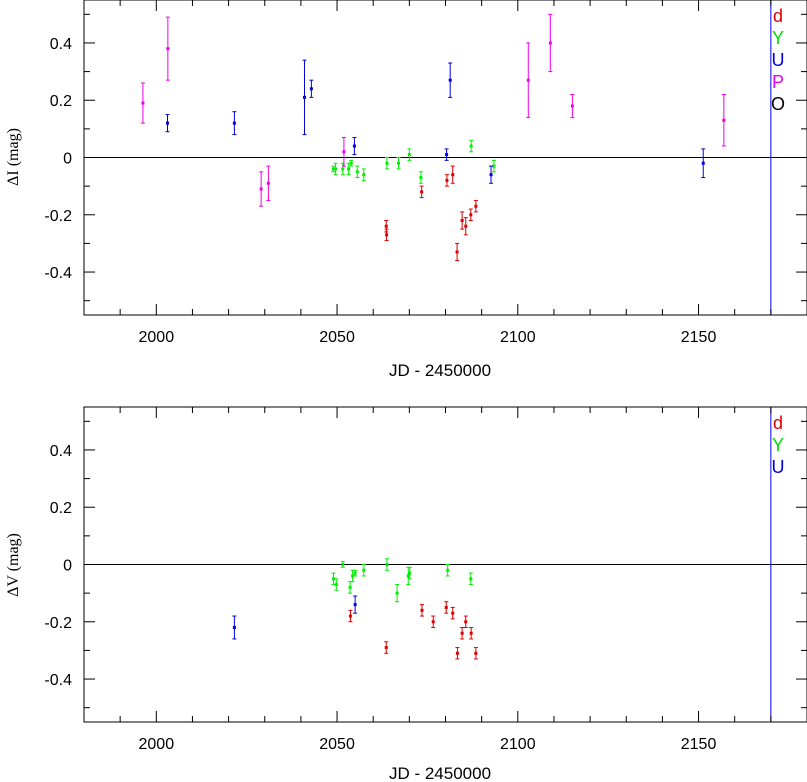  What do you see at coordinates (518, 337) in the screenshot?
I see `x-tick-label: 2100` at bounding box center [518, 337].